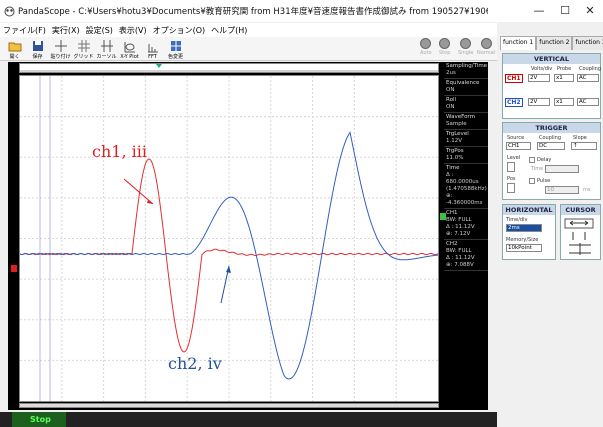 This screenshot has height=427, width=603. I want to click on trigger-coupling-select: DC, so click(551, 146).